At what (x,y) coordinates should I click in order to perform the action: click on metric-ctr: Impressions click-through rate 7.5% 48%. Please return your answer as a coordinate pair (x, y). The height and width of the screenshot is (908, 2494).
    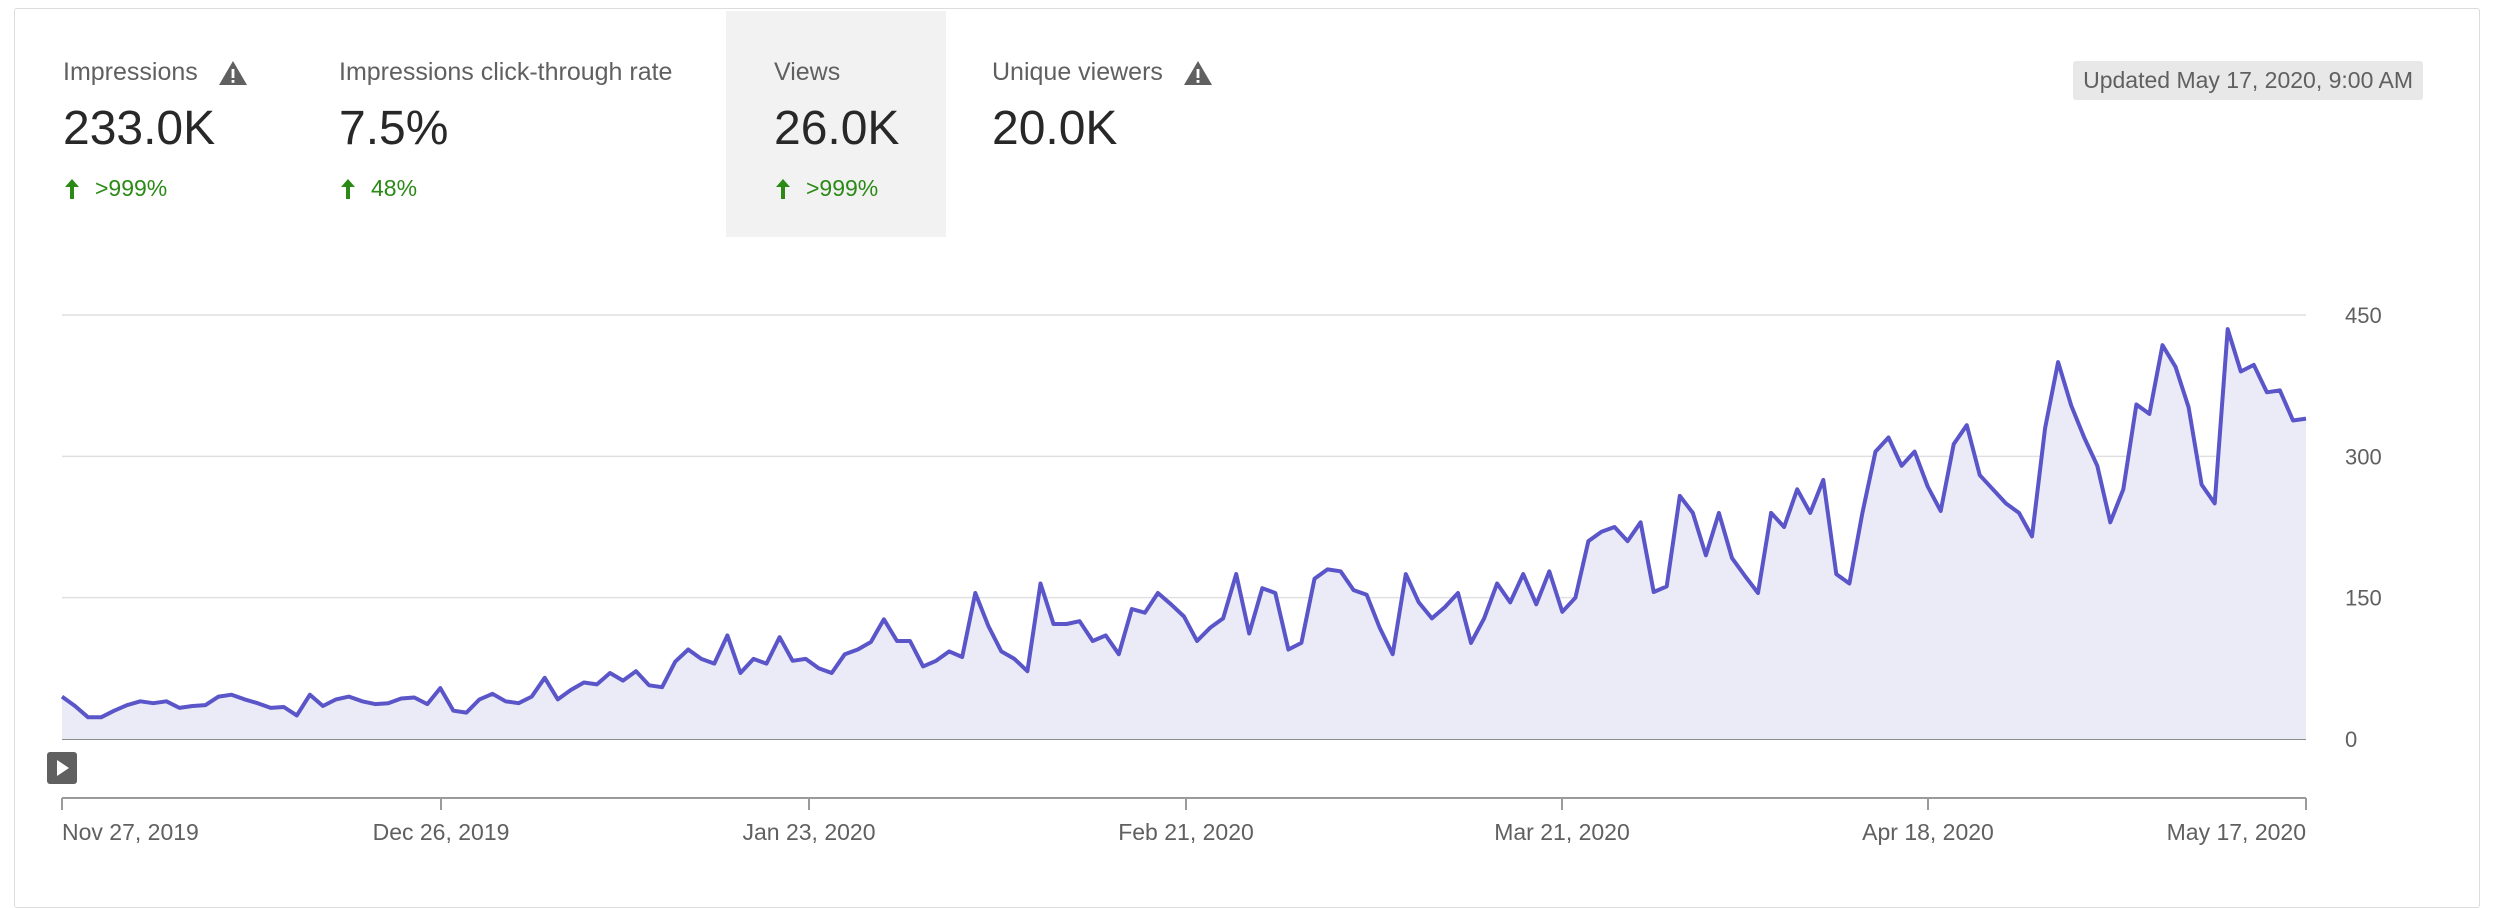
    Looking at the image, I should click on (511, 124).